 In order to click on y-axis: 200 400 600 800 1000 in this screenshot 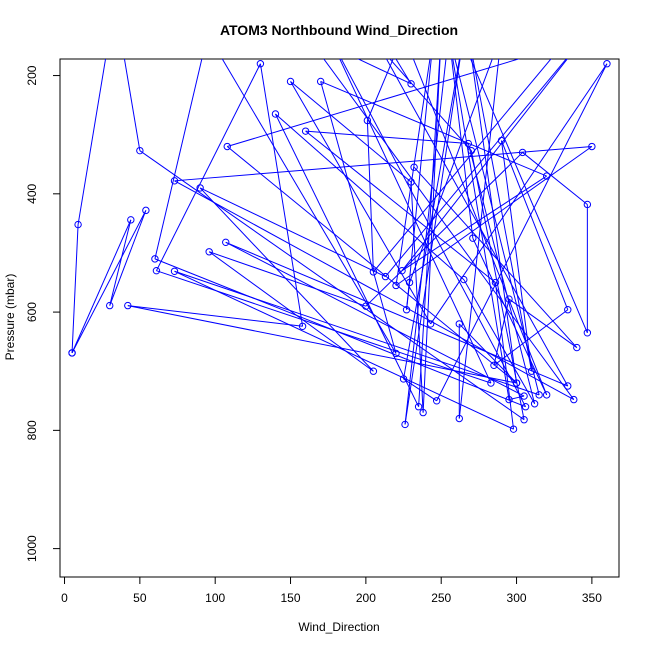, I will do `click(43, 313)`.